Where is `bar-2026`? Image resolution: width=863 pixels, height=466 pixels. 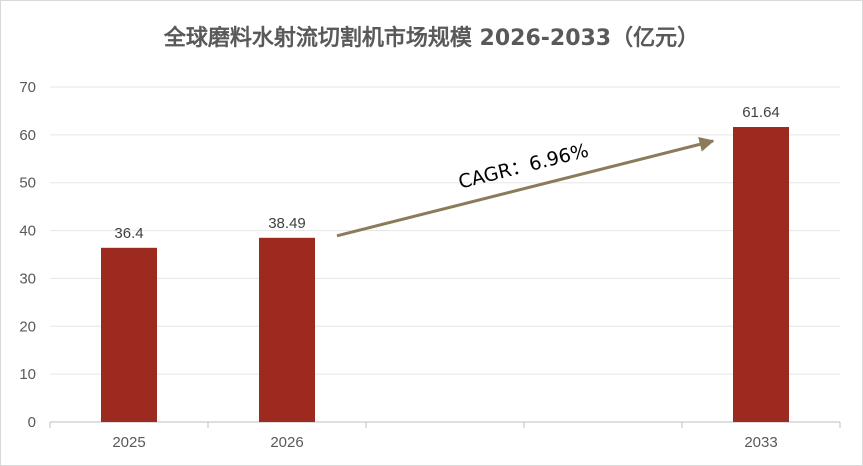
bar-2026 is located at coordinates (287, 329).